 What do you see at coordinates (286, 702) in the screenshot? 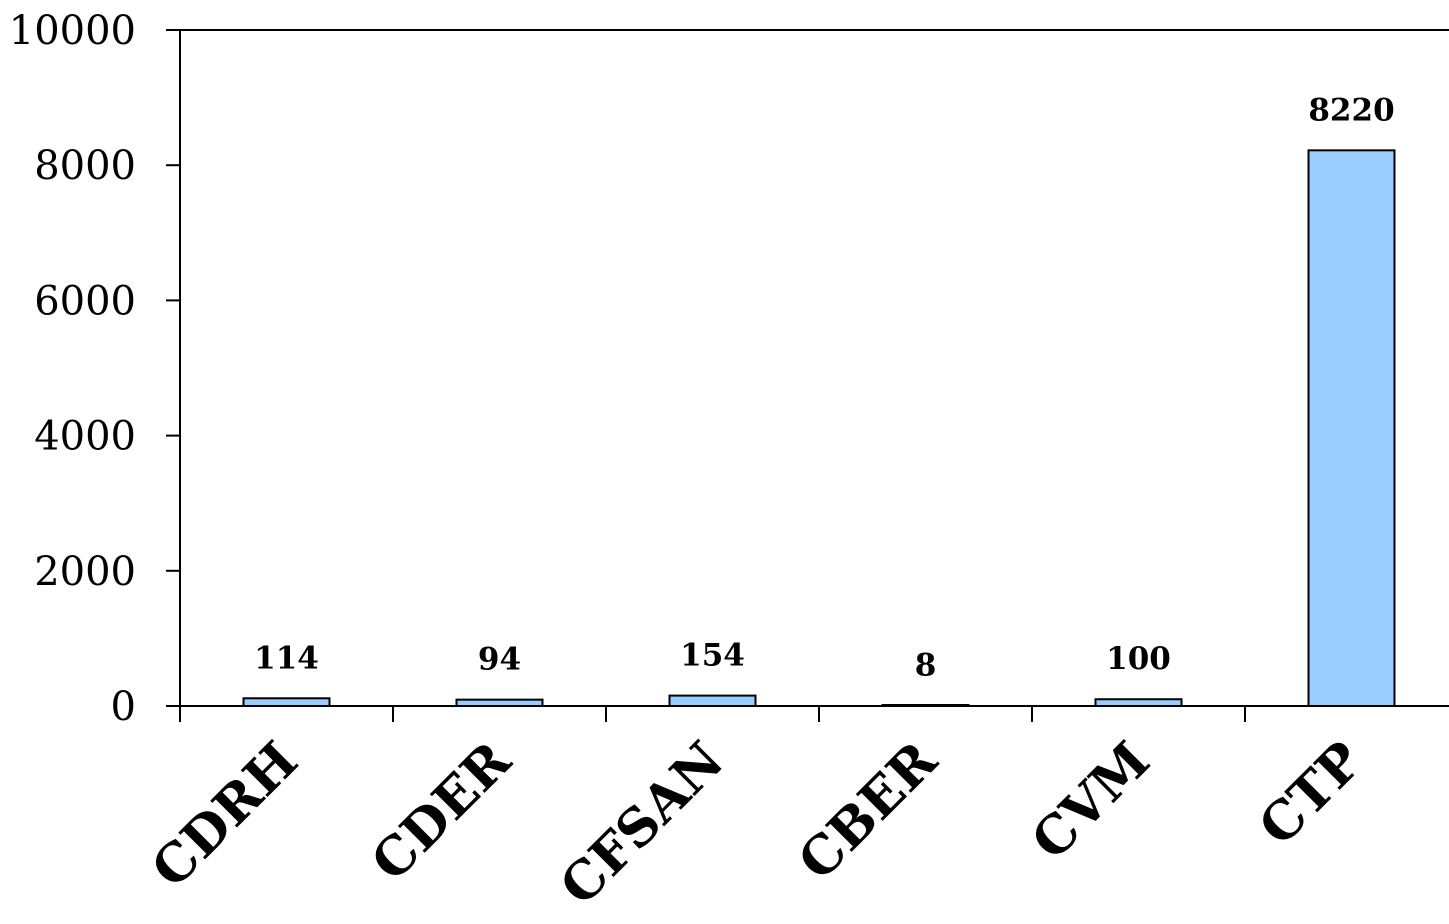
I see `bar-cdrh` at bounding box center [286, 702].